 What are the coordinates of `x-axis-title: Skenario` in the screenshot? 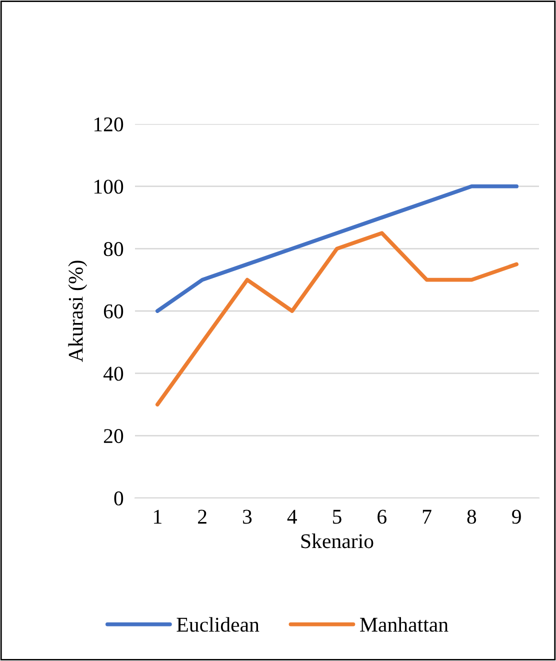 It's located at (337, 541).